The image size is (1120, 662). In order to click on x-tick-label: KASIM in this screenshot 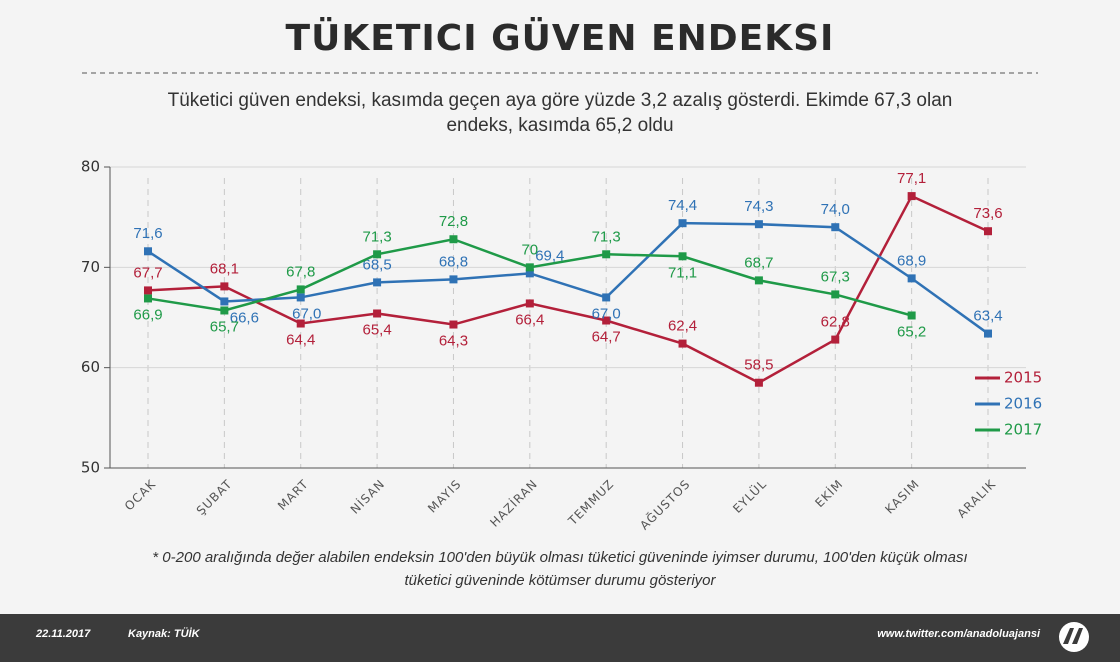, I will do `click(902, 497)`.